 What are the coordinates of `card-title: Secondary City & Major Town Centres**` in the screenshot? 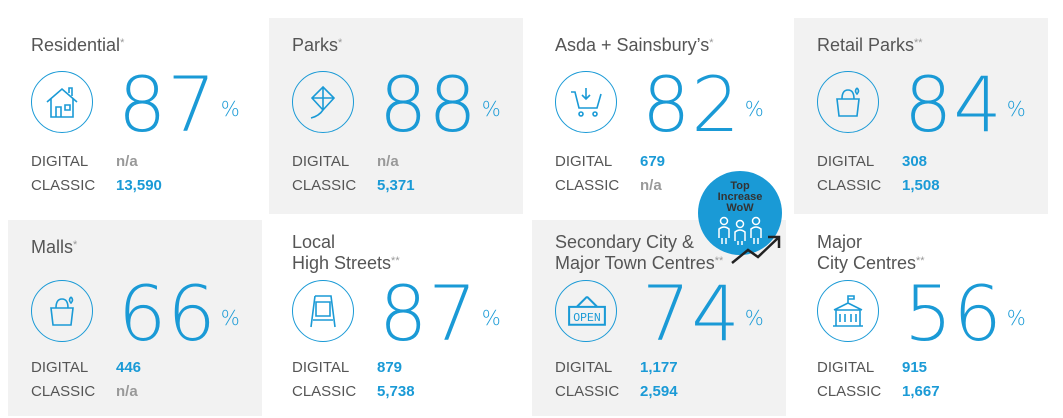 It's located at (639, 253).